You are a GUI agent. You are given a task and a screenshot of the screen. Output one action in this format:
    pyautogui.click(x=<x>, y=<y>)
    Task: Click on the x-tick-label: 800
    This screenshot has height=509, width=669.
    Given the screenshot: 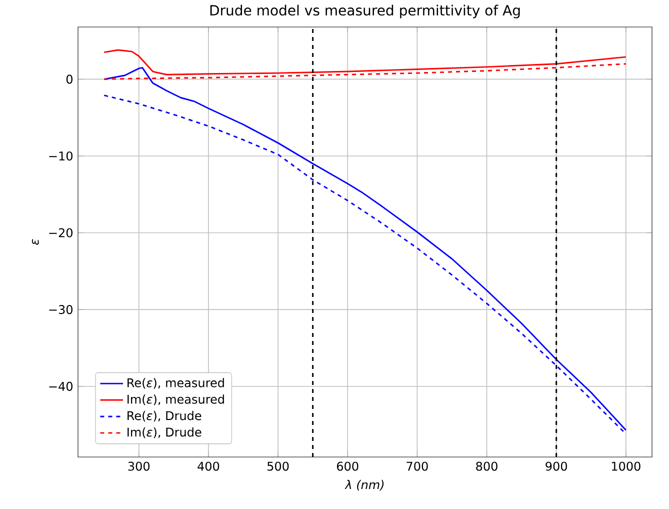 What is the action you would take?
    pyautogui.click(x=487, y=466)
    